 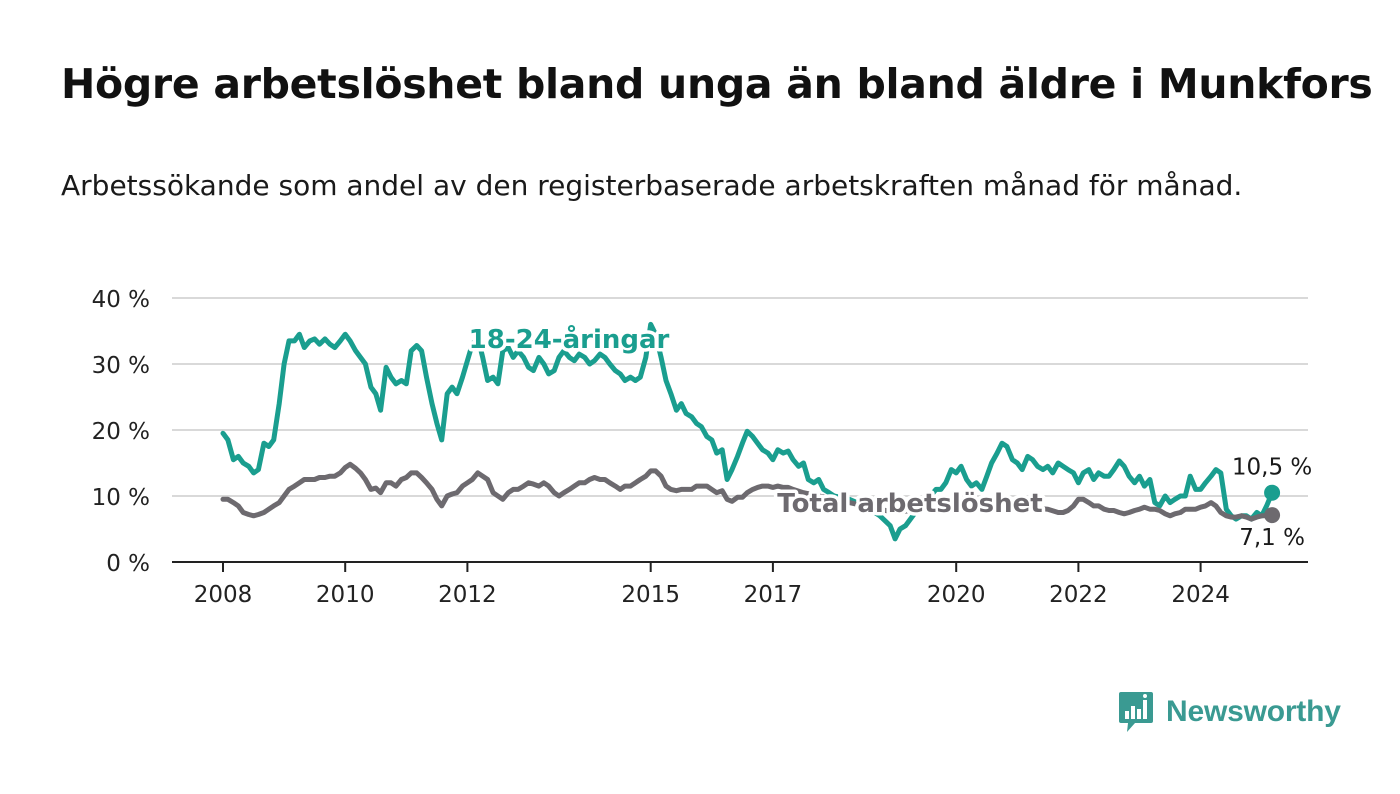 I want to click on x-tick-label: 2024, so click(x=1200, y=595).